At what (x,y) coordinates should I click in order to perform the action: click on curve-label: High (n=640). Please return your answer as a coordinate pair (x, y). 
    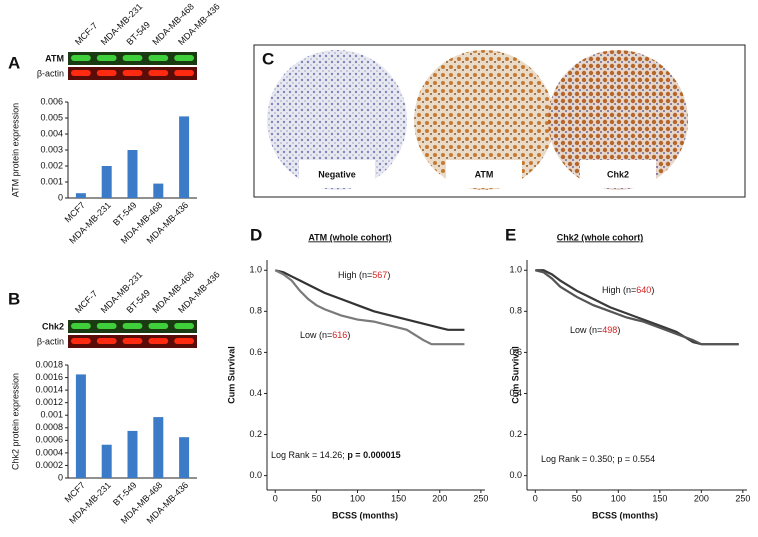
    Looking at the image, I should click on (628, 290).